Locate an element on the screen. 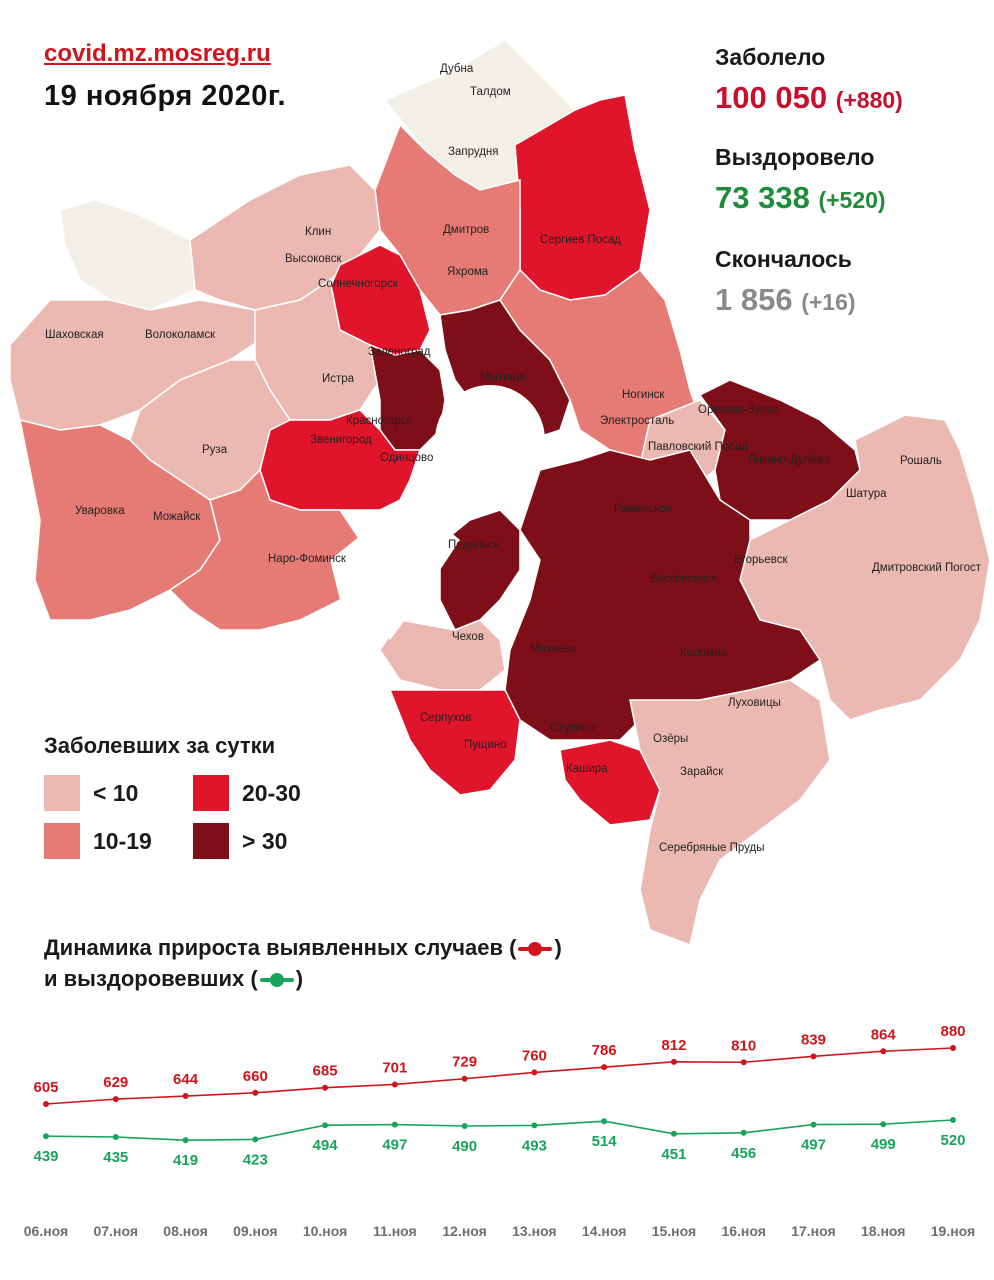 The image size is (994, 1280). district-klin-northwest is located at coordinates (127, 255).